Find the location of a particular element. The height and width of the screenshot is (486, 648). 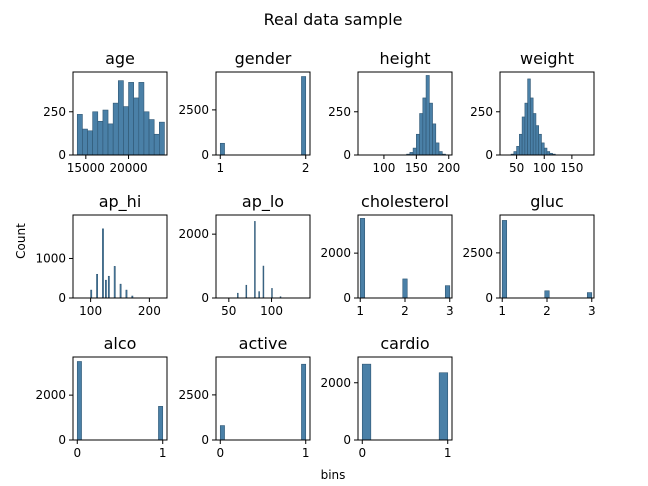

subplot-age: age 15000 20000 0 250 is located at coordinates (105, 112).